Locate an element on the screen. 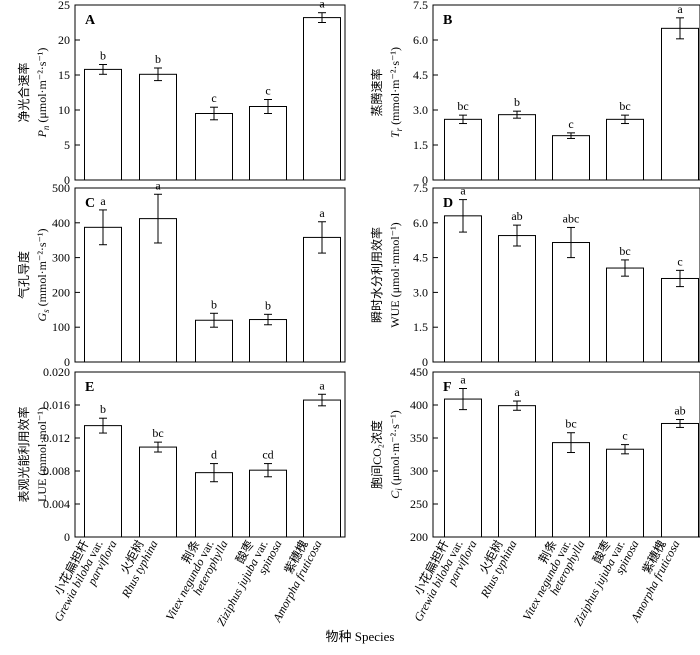 The height and width of the screenshot is (655, 700). y-axis-label-symbol: Ci (μmol·m⁻²·s⁻¹) is located at coordinates (396, 454).